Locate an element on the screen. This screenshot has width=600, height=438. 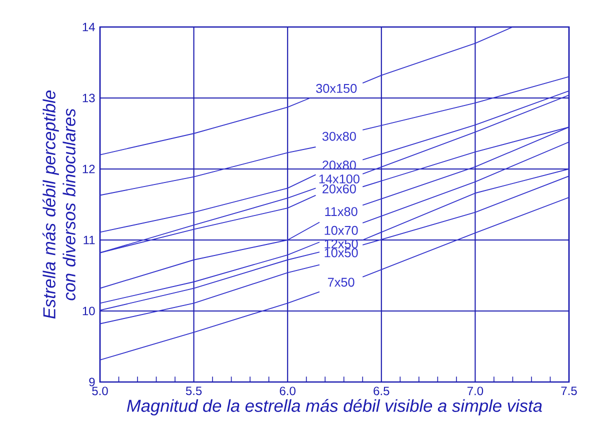
y-tick-label: 13 is located at coordinates (88, 98).